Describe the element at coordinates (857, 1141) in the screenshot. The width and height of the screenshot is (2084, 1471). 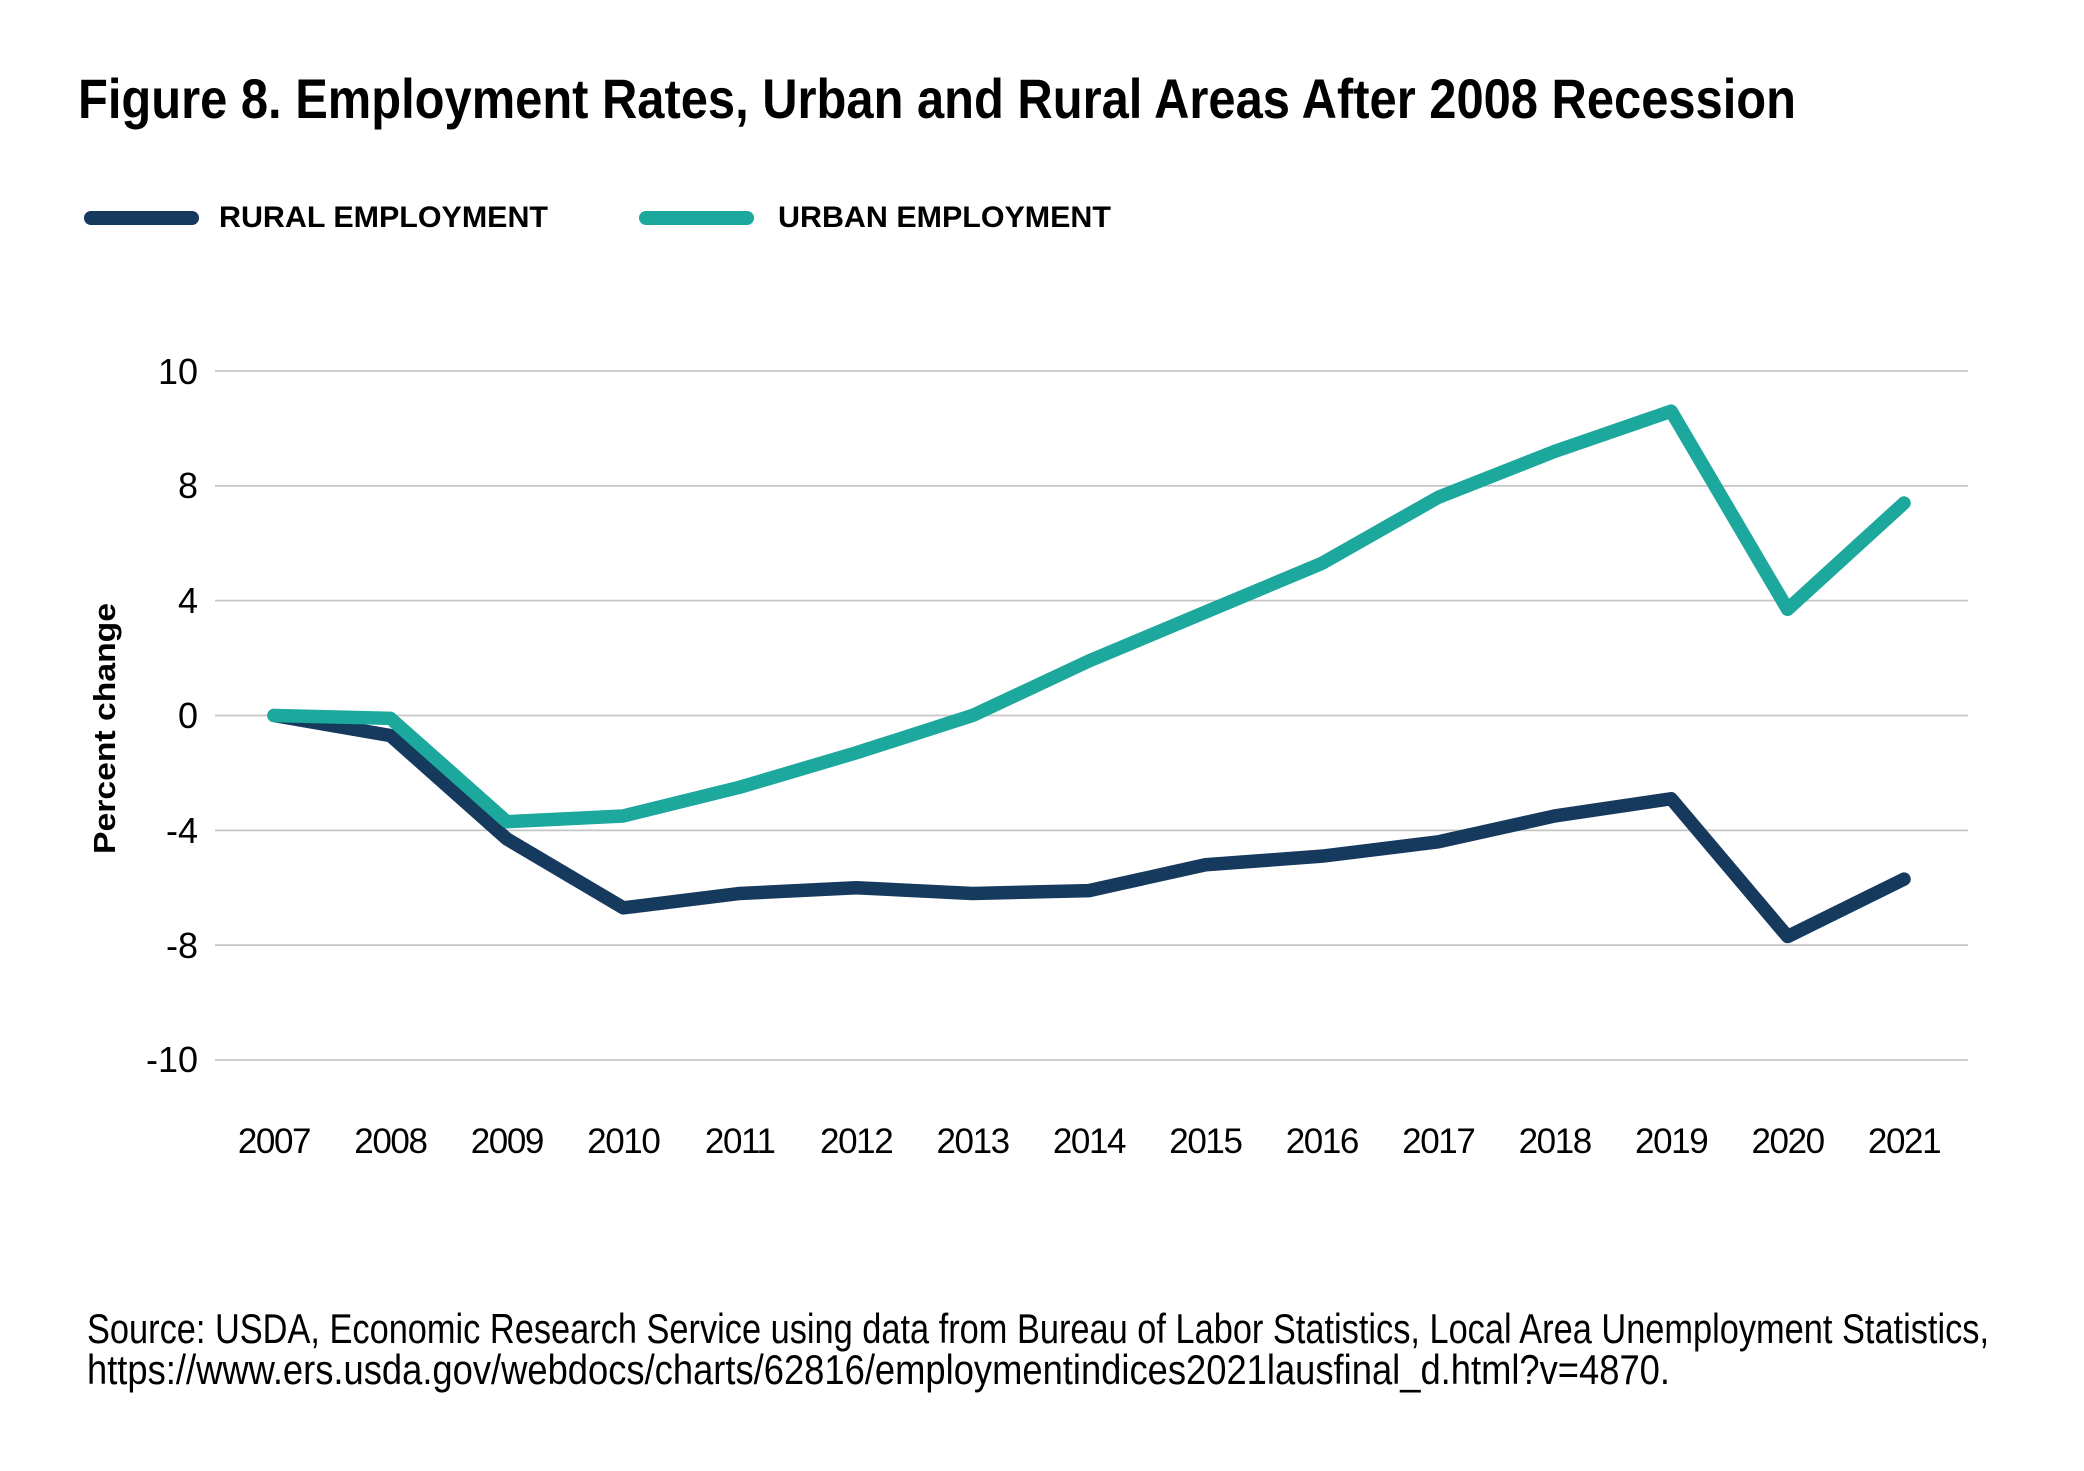
I see `x-tick-label: 2012` at that location.